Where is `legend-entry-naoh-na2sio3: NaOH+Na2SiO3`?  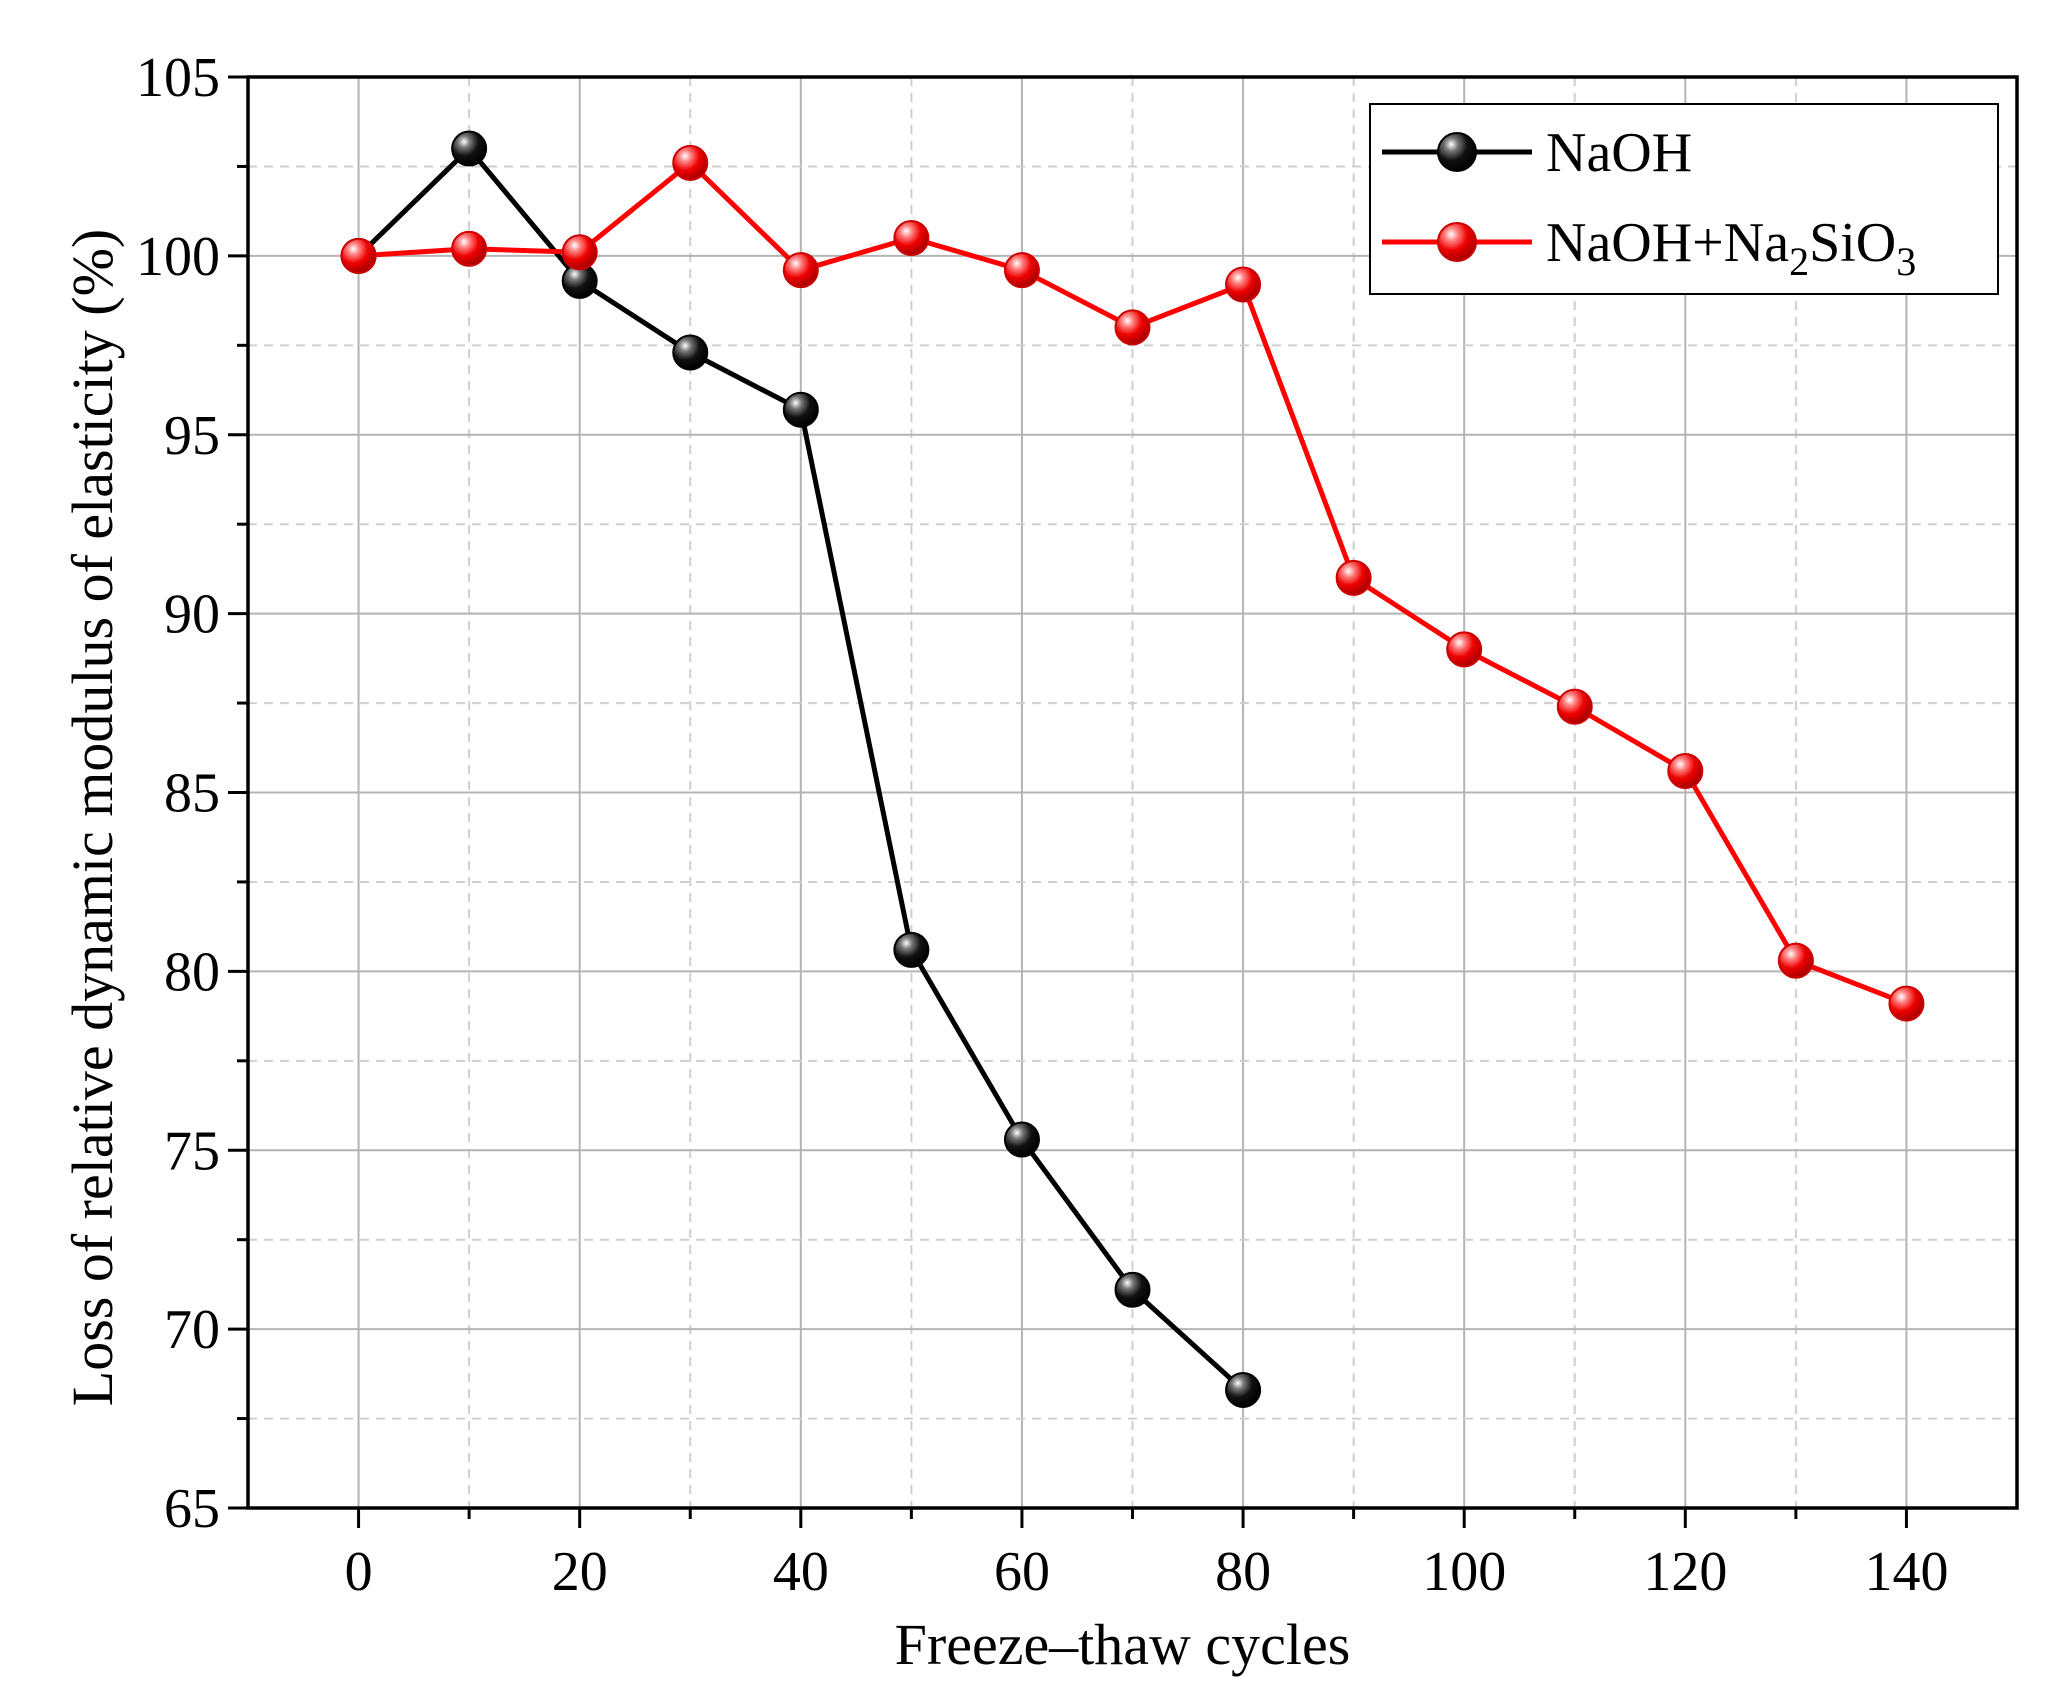 legend-entry-naoh-na2sio3: NaOH+Na2SiO3 is located at coordinates (1649, 248).